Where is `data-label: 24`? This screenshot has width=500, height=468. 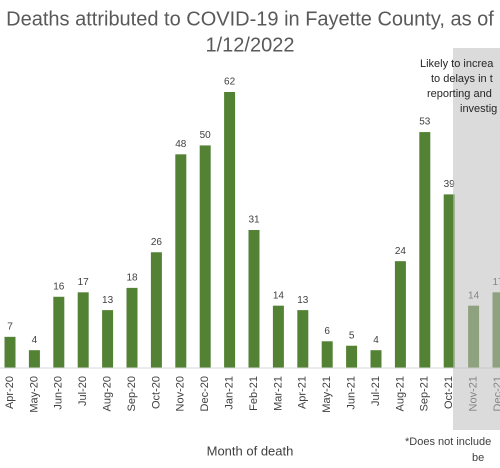 data-label: 24 is located at coordinates (401, 251).